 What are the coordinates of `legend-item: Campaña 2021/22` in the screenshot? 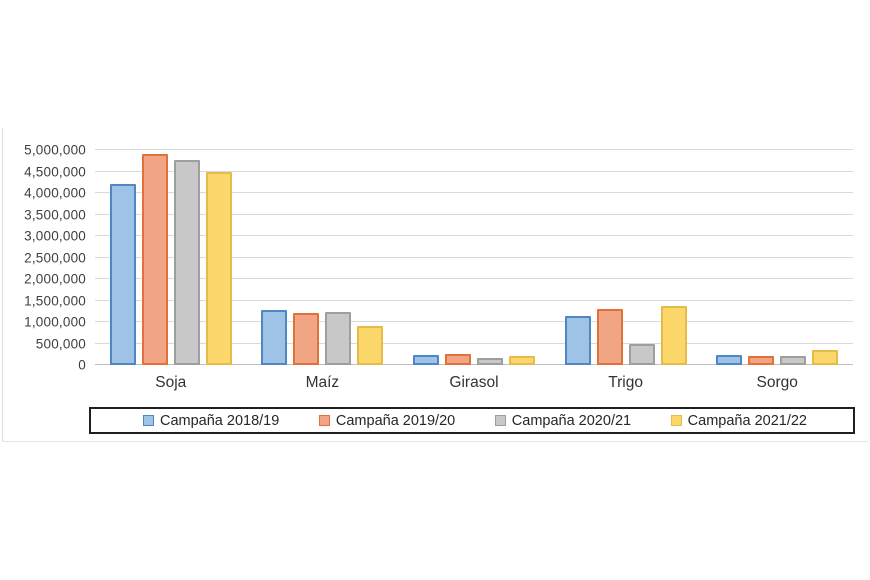 It's located at (738, 420).